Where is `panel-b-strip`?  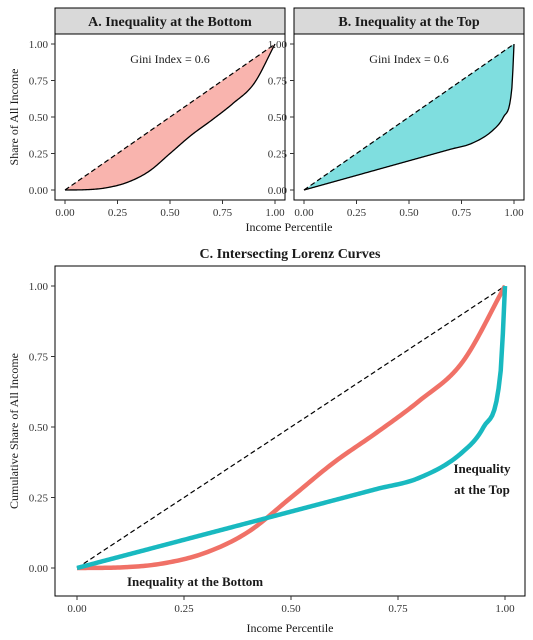 panel-b-strip is located at coordinates (409, 21).